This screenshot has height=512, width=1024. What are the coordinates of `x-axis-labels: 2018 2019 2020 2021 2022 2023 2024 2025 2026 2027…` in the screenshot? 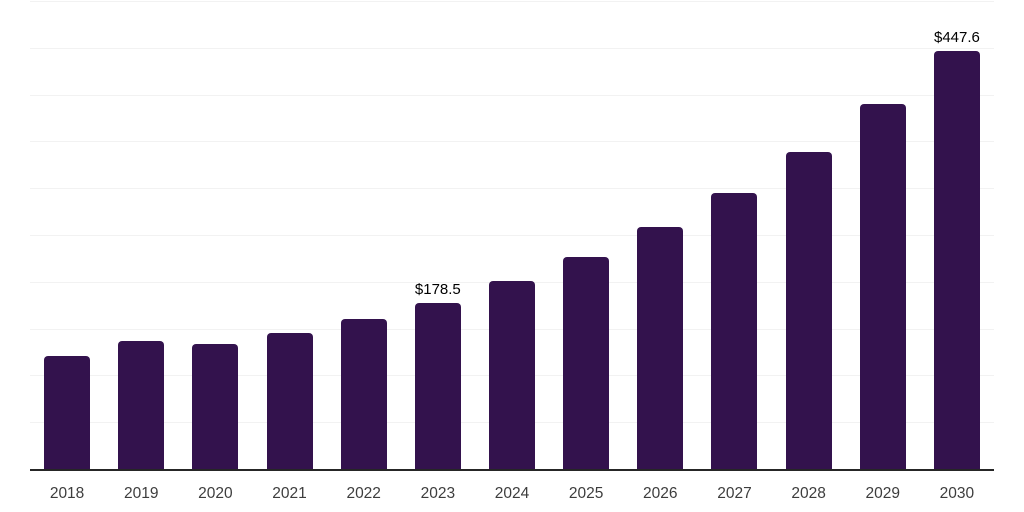 It's located at (512, 495).